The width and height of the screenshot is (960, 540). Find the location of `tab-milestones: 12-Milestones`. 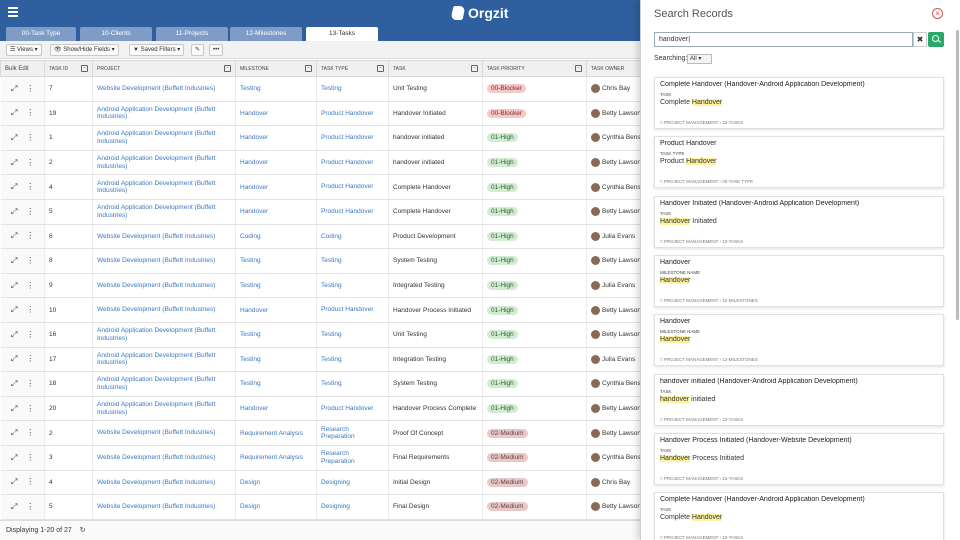

tab-milestones: 12-Milestones is located at coordinates (266, 34).